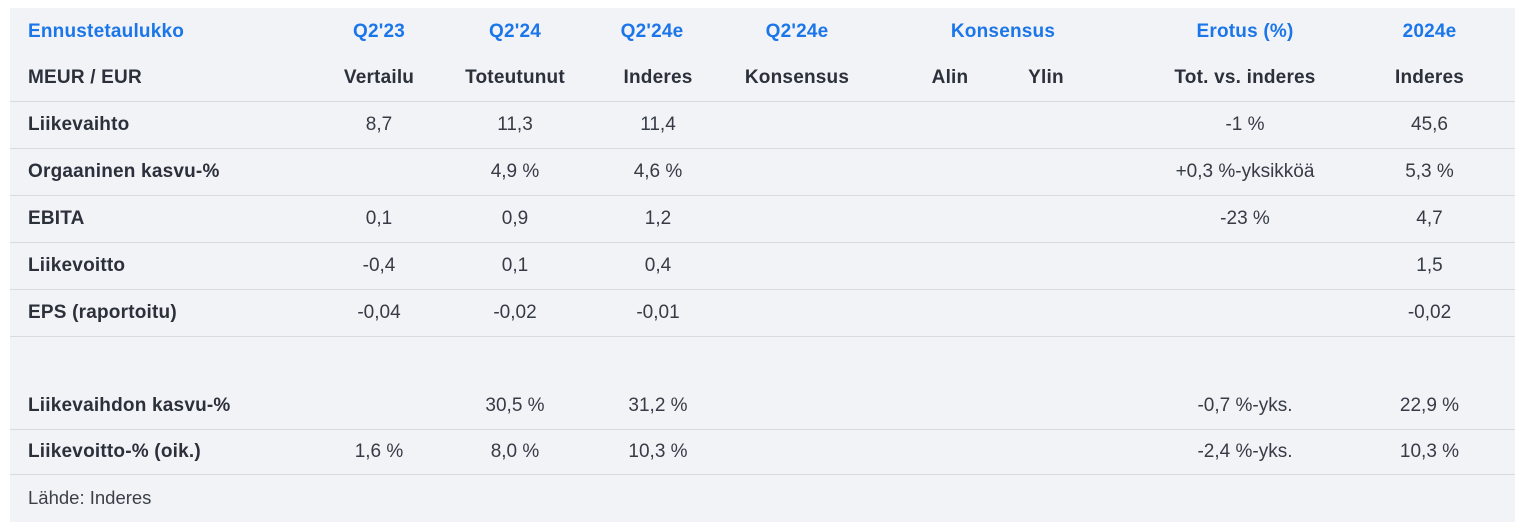  What do you see at coordinates (160, 172) in the screenshot?
I see `row-label: Orgaaninen kasvu-%` at bounding box center [160, 172].